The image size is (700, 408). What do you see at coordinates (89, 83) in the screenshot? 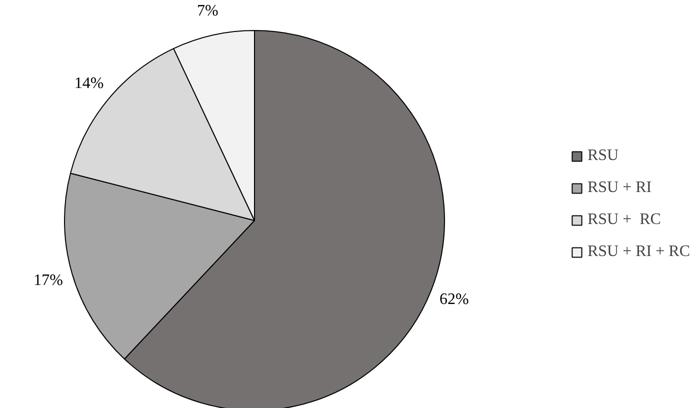
I see `data-label: 14%` at bounding box center [89, 83].